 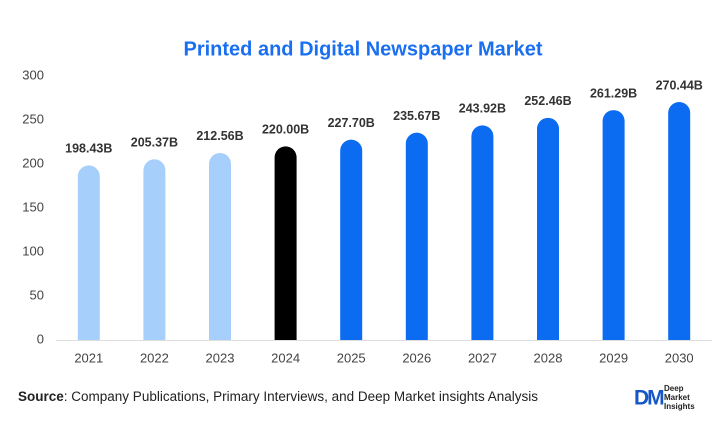 I want to click on source-label: Source, so click(x=41, y=396).